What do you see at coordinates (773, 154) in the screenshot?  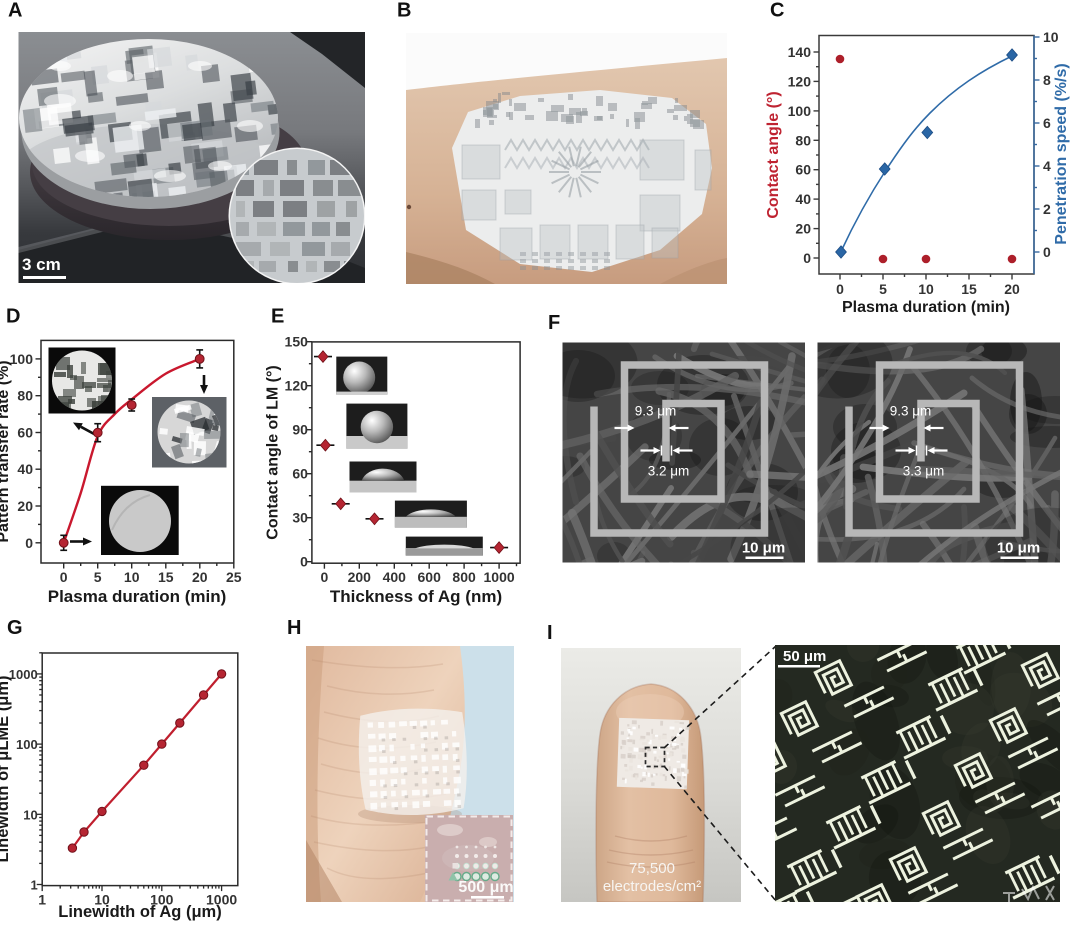 I see `svg-text: Contact angle (°)` at bounding box center [773, 154].